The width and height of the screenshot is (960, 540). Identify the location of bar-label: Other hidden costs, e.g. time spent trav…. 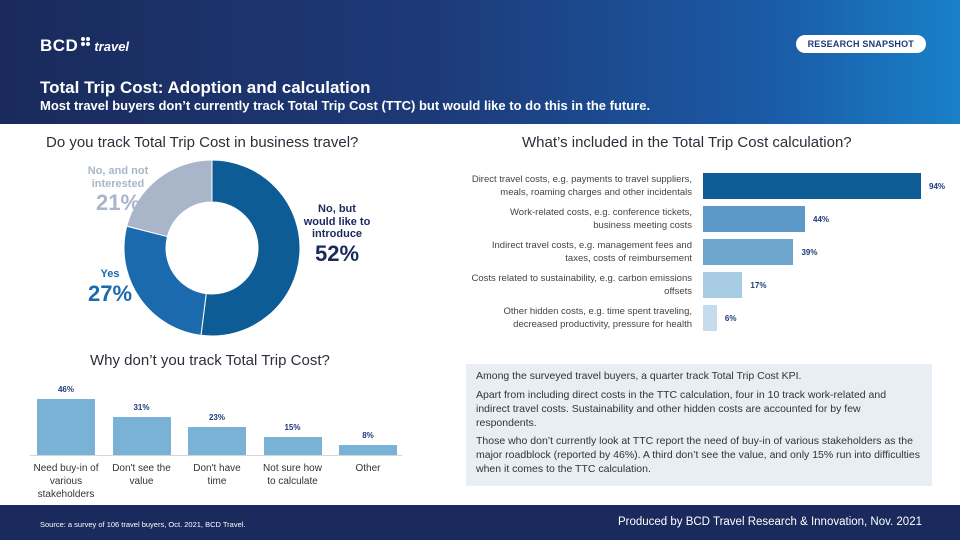
(561, 319).